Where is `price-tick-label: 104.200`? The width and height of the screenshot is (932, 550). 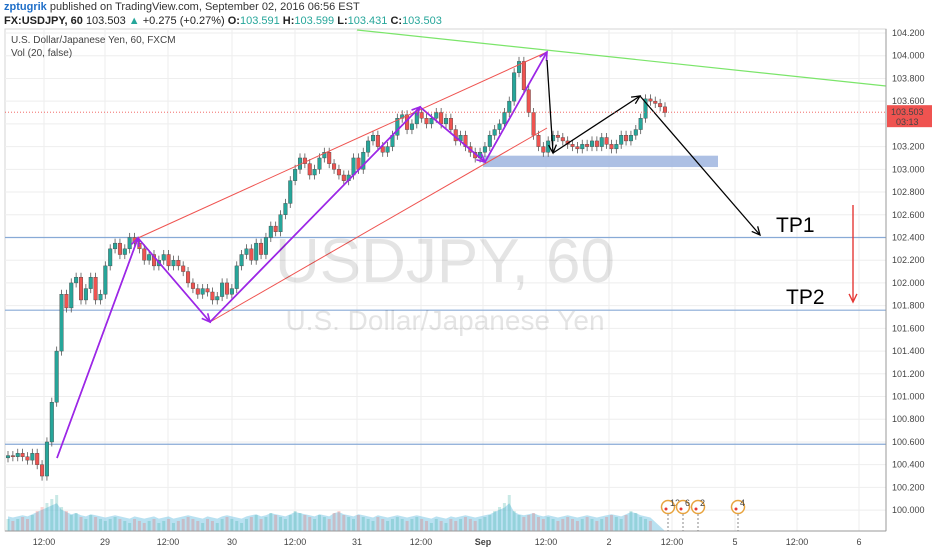 price-tick-label: 104.200 is located at coordinates (908, 33).